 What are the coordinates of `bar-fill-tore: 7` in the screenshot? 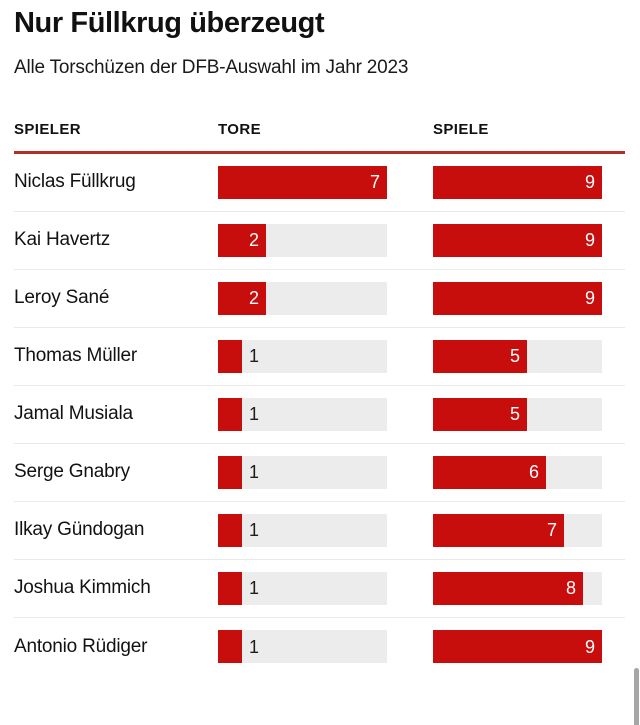 It's located at (302, 182).